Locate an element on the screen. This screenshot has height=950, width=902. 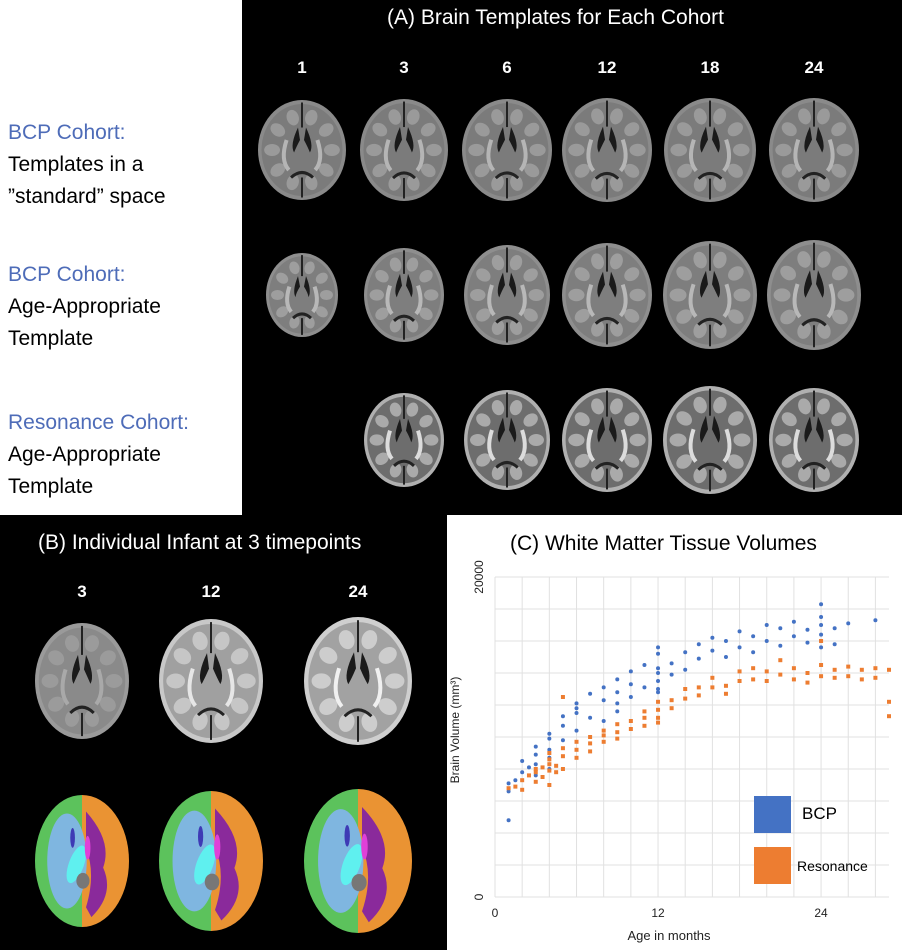
age-column-header: 18 is located at coordinates (710, 67).